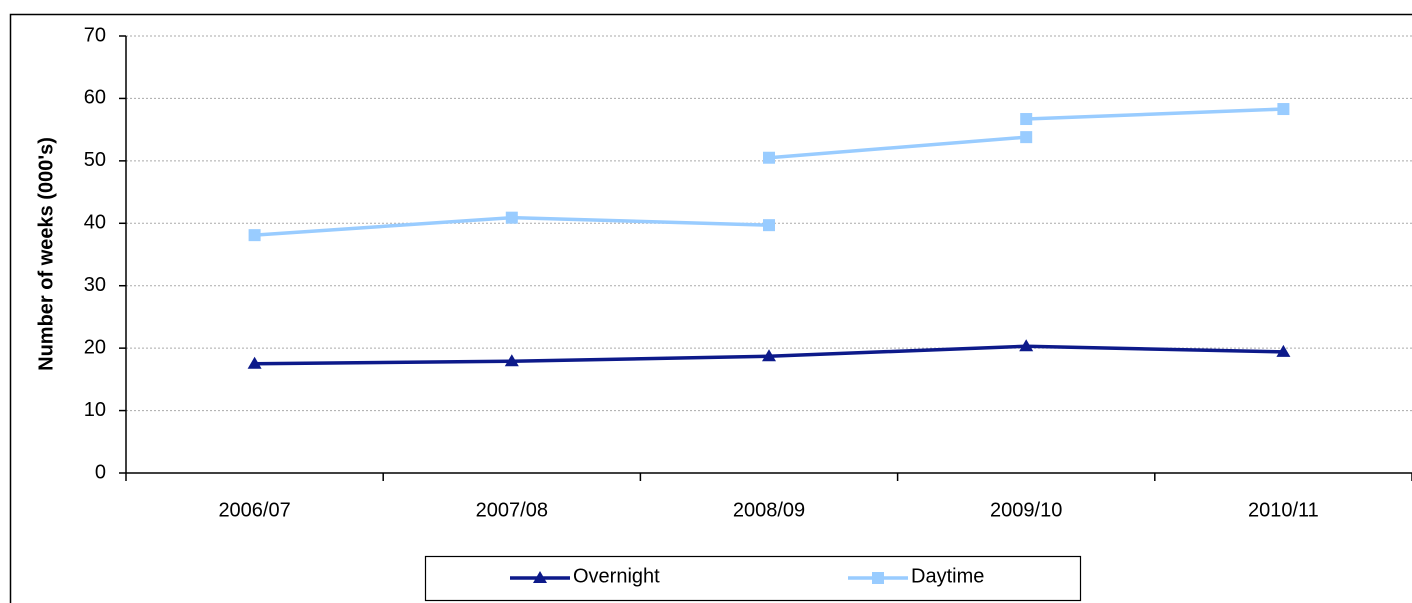 This screenshot has width=1412, height=603. Describe the element at coordinates (46, 254) in the screenshot. I see `y-axis-label: Number of weeks (000's)` at that location.